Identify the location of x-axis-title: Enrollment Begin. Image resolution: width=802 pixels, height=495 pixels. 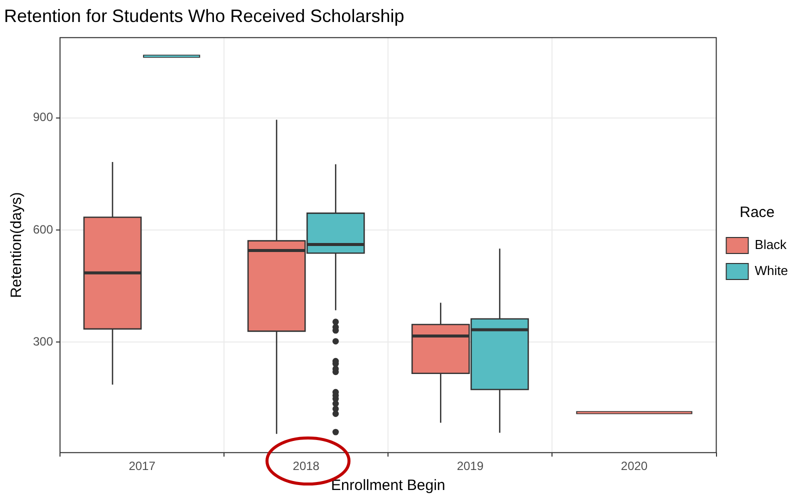
(388, 485).